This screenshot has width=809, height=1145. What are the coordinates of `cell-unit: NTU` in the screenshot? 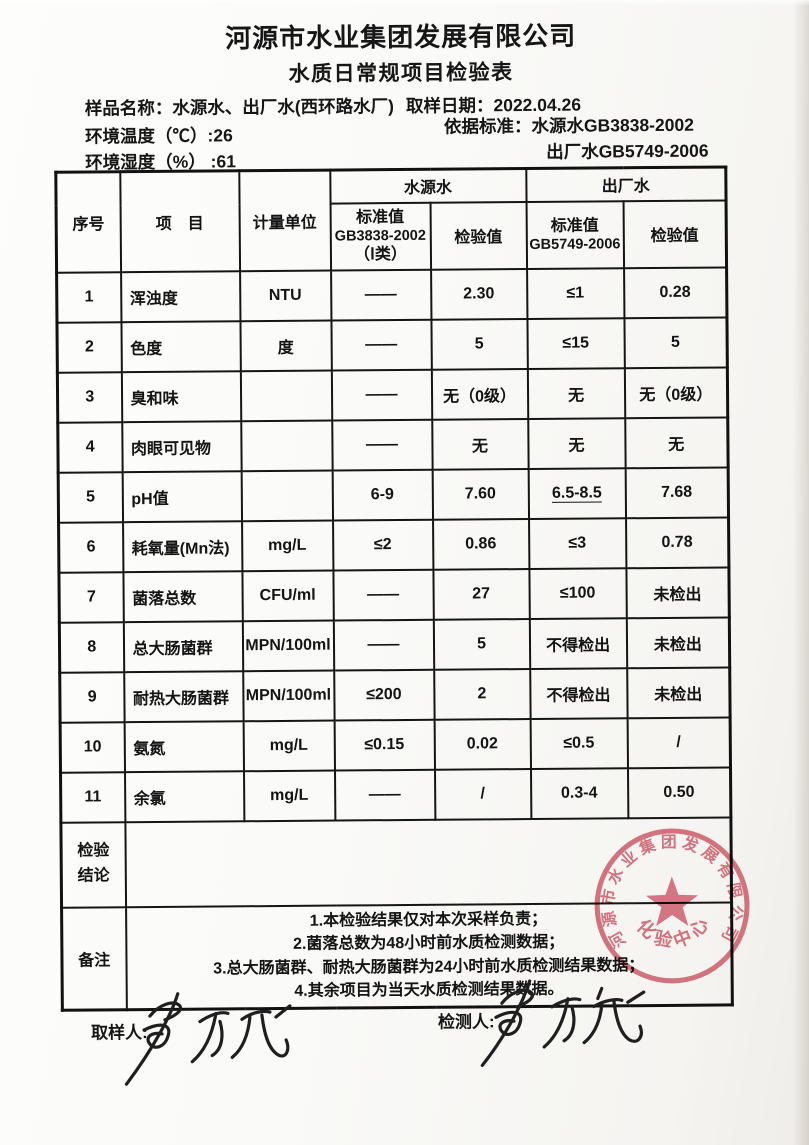 It's located at (285, 295).